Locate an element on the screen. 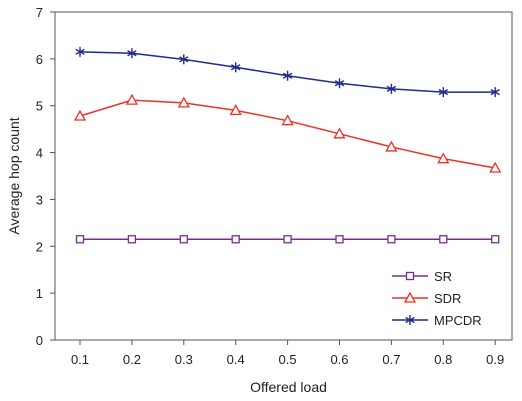  x-tick-label: 0.6 is located at coordinates (339, 359).